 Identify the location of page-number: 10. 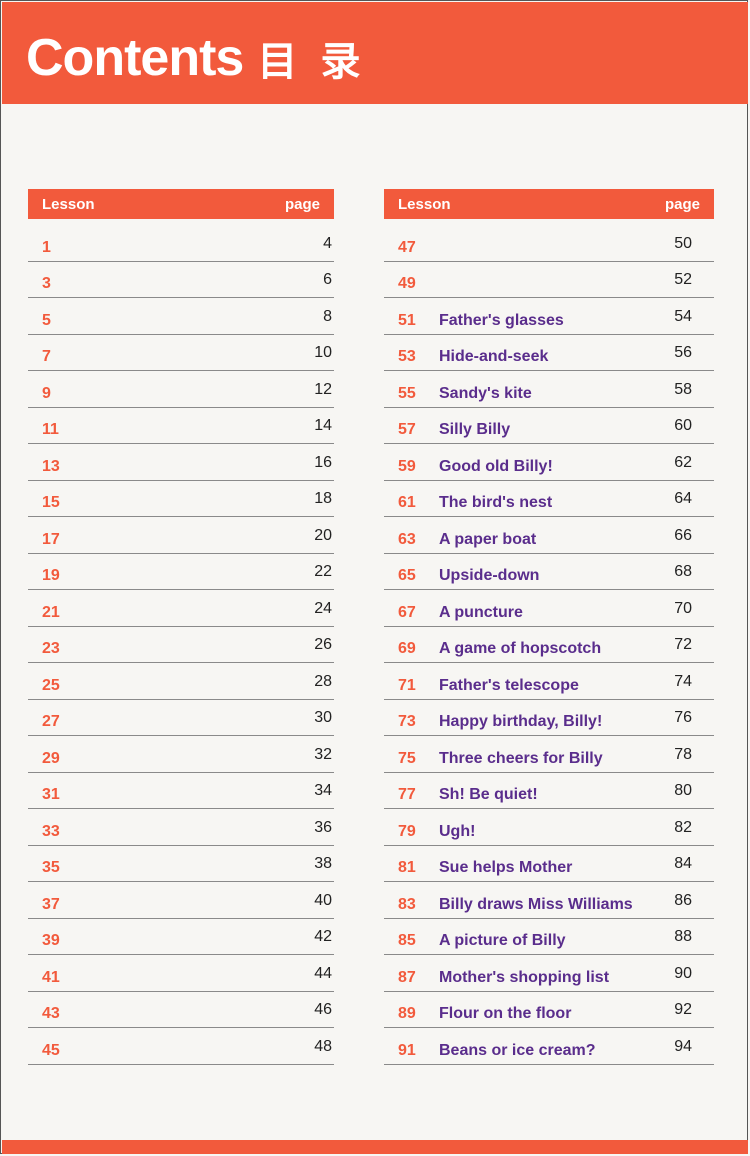
(323, 352).